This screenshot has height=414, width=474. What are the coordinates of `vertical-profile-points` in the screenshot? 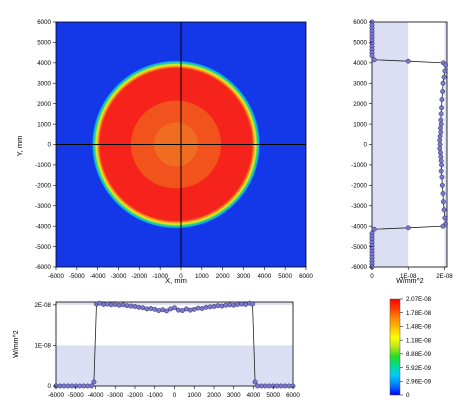 It's located at (409, 144).